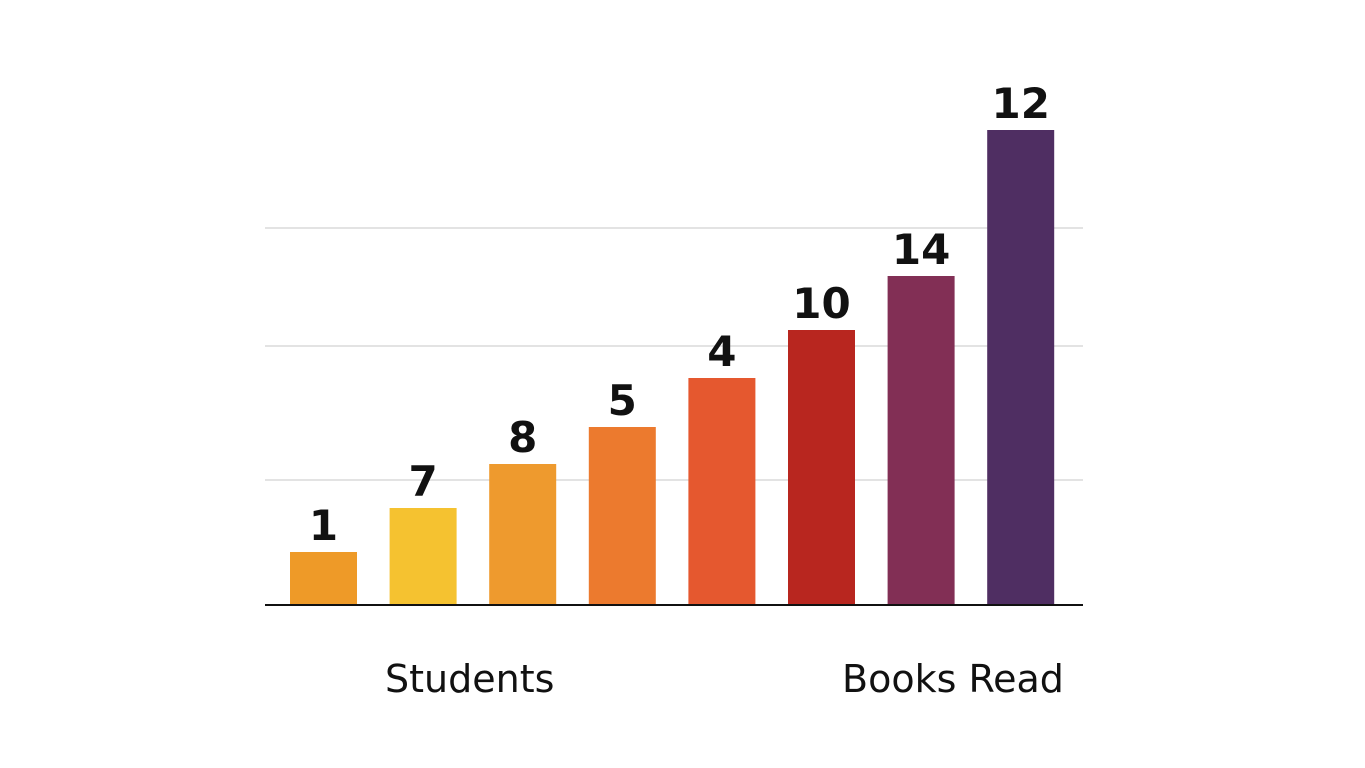 The image size is (1365, 768). What do you see at coordinates (821, 303) in the screenshot?
I see `bar-value-label: 10` at bounding box center [821, 303].